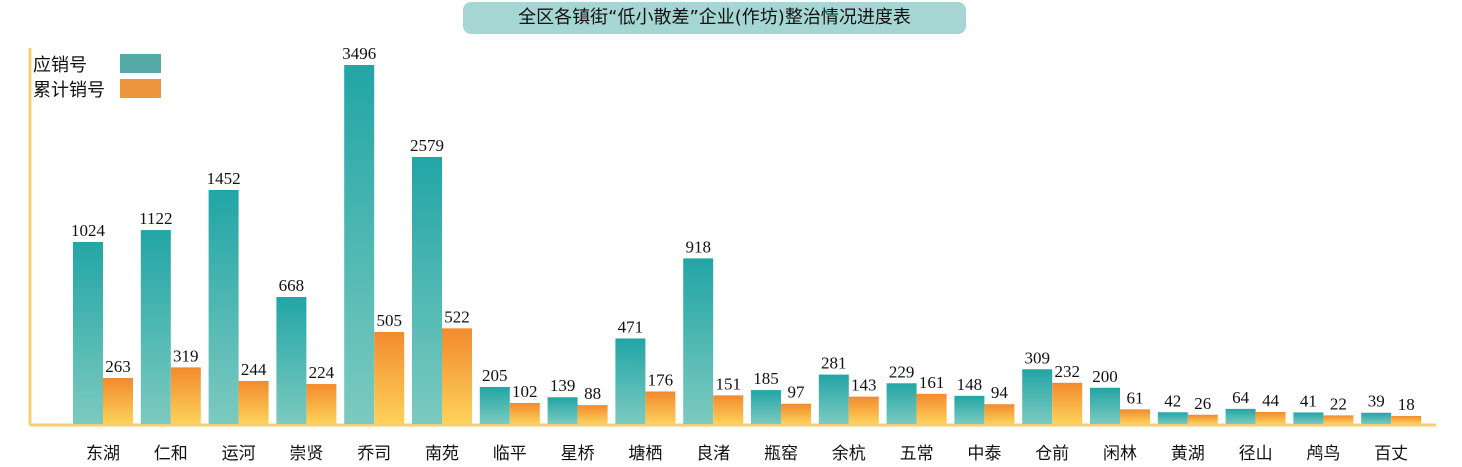 The width and height of the screenshot is (1462, 467). Describe the element at coordinates (1406, 404) in the screenshot. I see `data-label-done-19: 18` at that location.